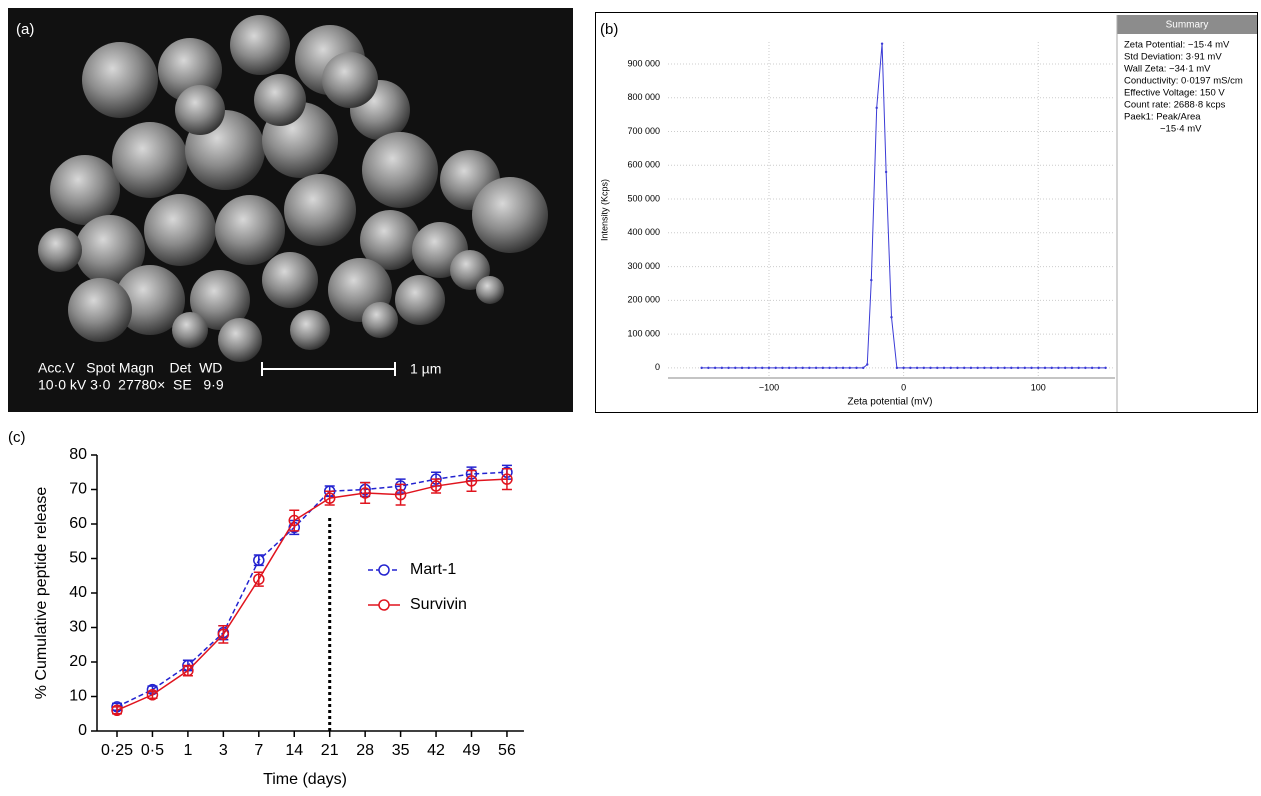 This screenshot has width=1261, height=796. Describe the element at coordinates (769, 387) in the screenshot. I see `x-tick-label: −100` at that location.